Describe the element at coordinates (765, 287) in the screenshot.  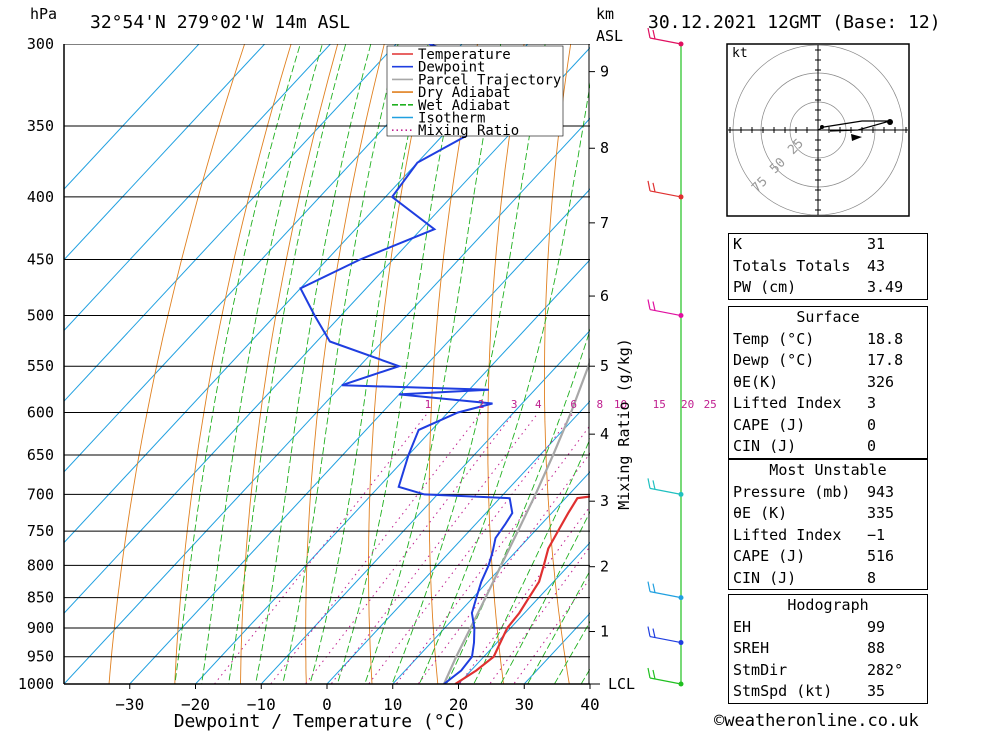
I see `info-key: PW (cm)` at that location.